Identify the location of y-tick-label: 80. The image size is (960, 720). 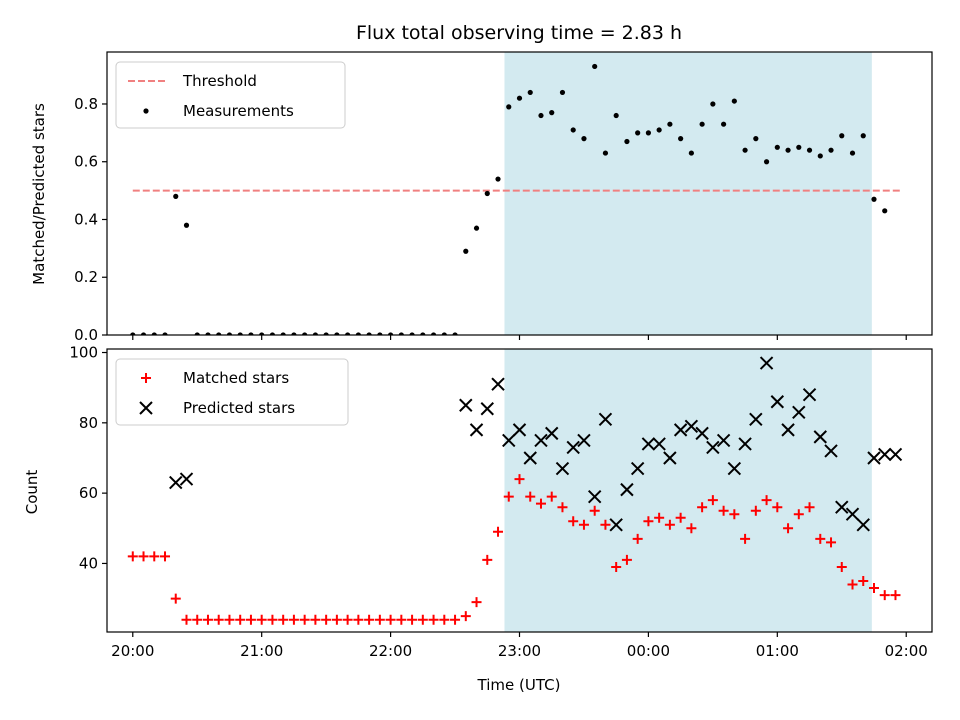
(88, 423).